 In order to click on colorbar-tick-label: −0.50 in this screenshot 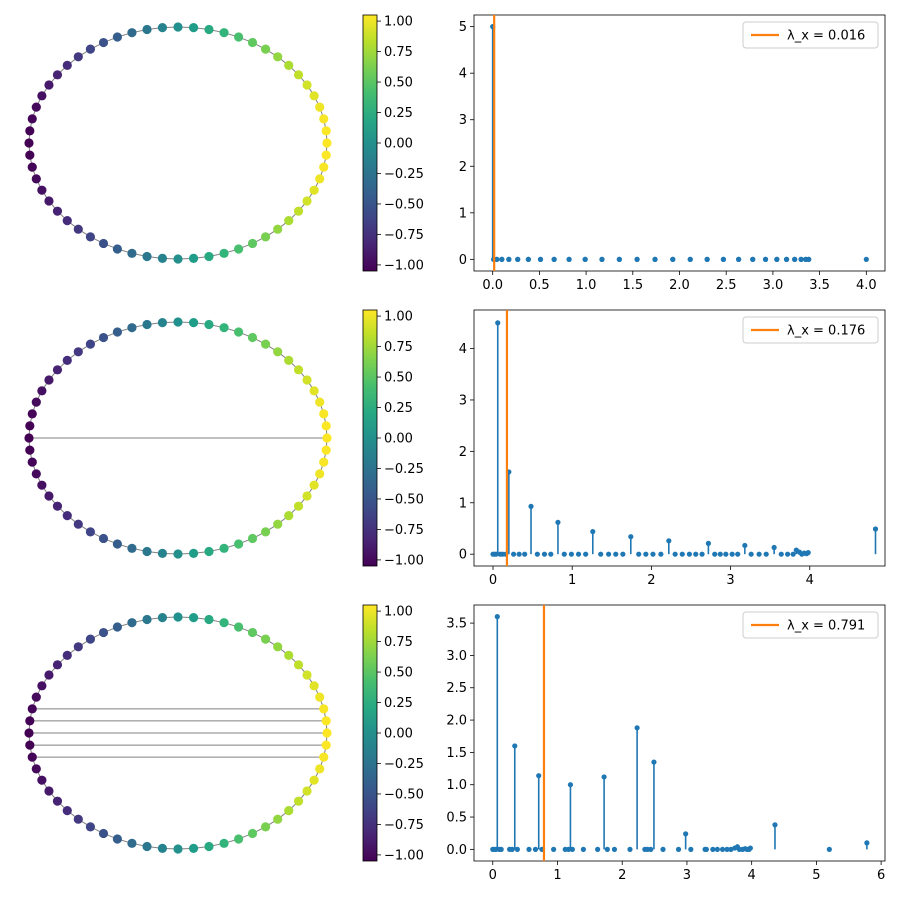, I will do `click(404, 499)`.